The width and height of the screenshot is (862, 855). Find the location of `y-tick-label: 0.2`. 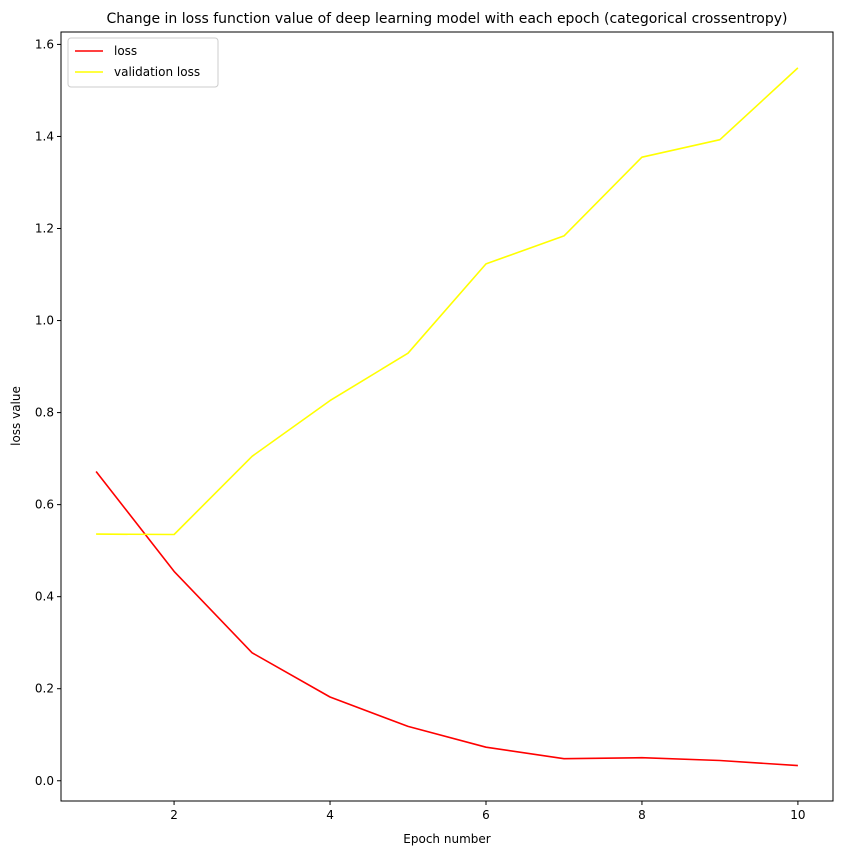

y-tick-label: 0.2 is located at coordinates (44, 689).